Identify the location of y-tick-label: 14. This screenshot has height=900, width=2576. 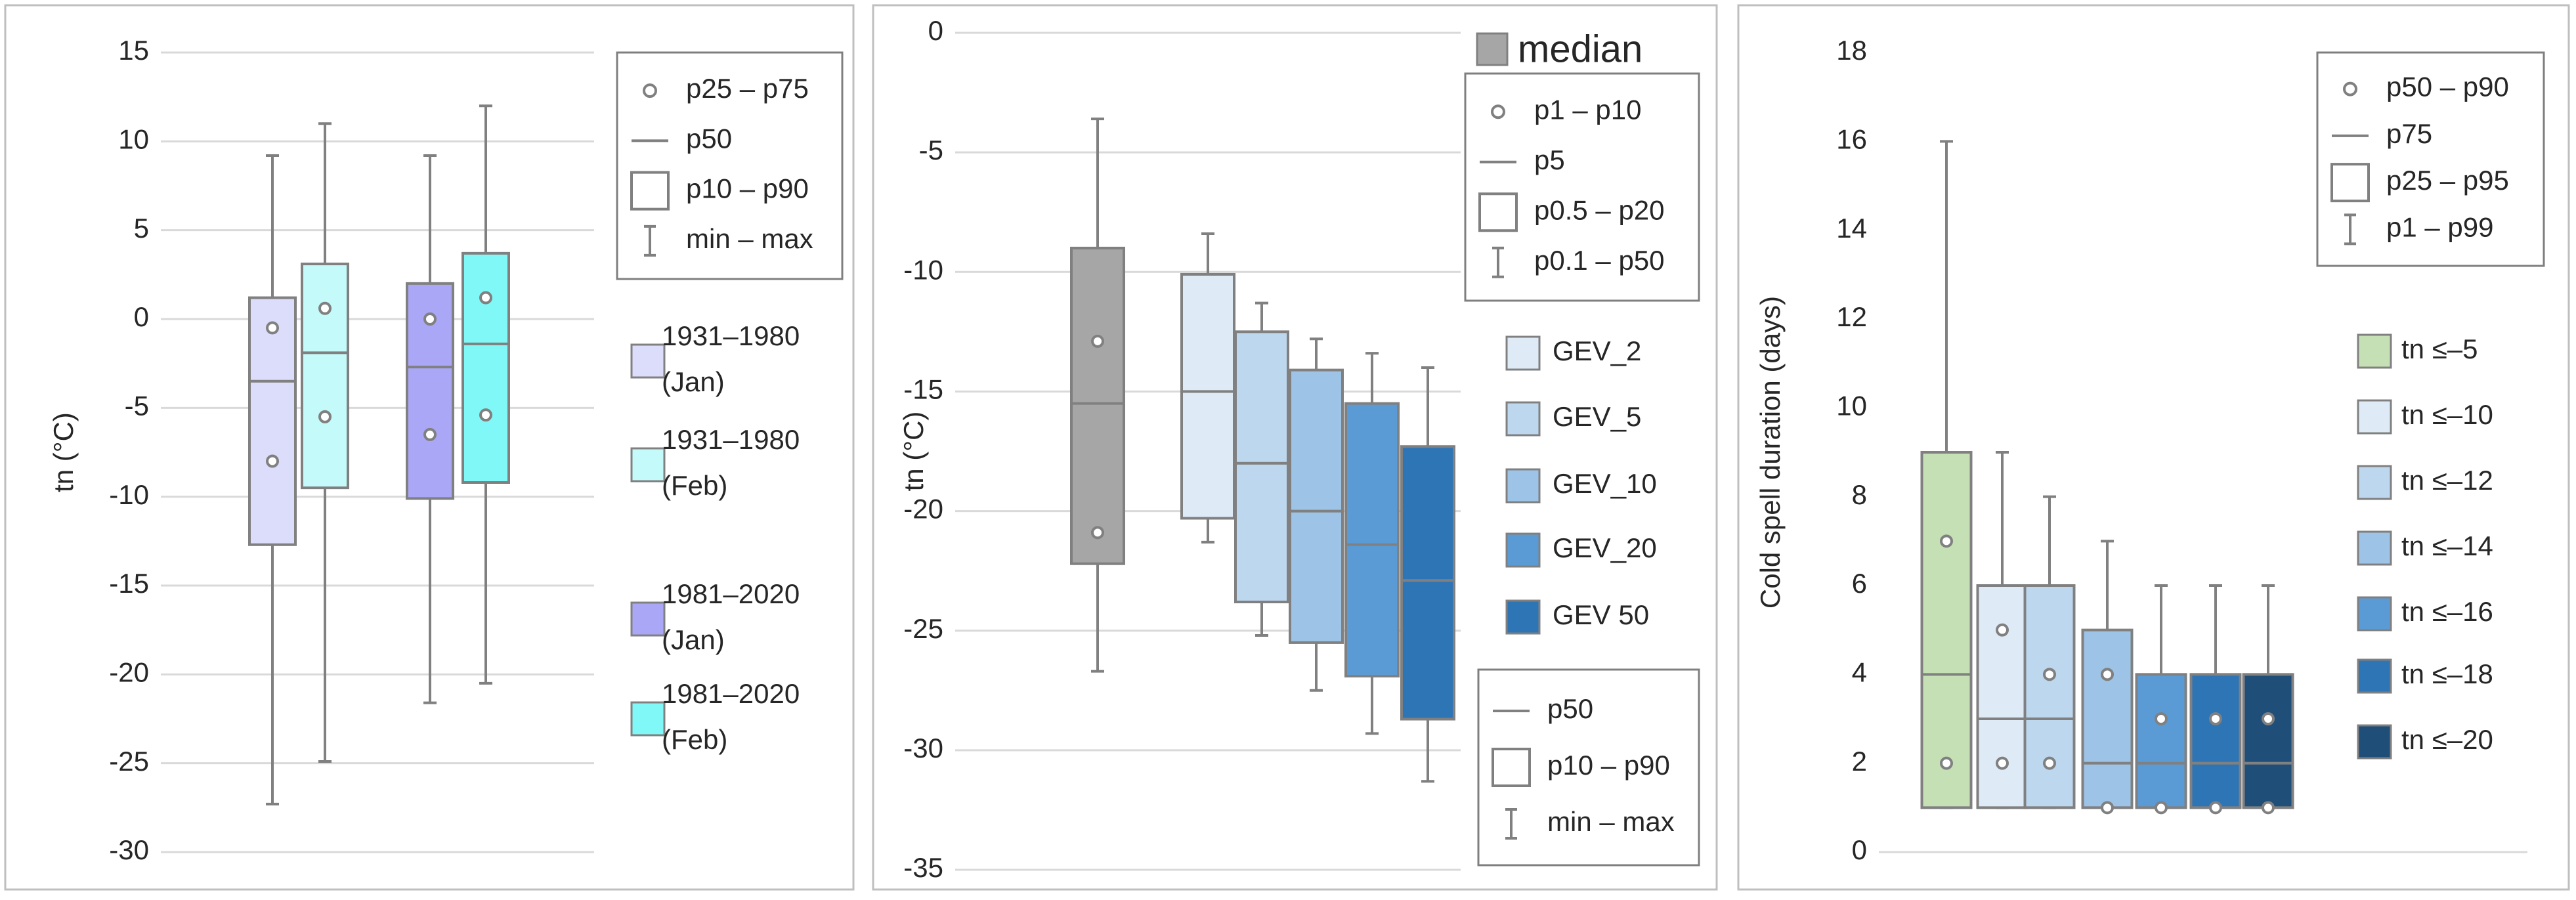
(1851, 229).